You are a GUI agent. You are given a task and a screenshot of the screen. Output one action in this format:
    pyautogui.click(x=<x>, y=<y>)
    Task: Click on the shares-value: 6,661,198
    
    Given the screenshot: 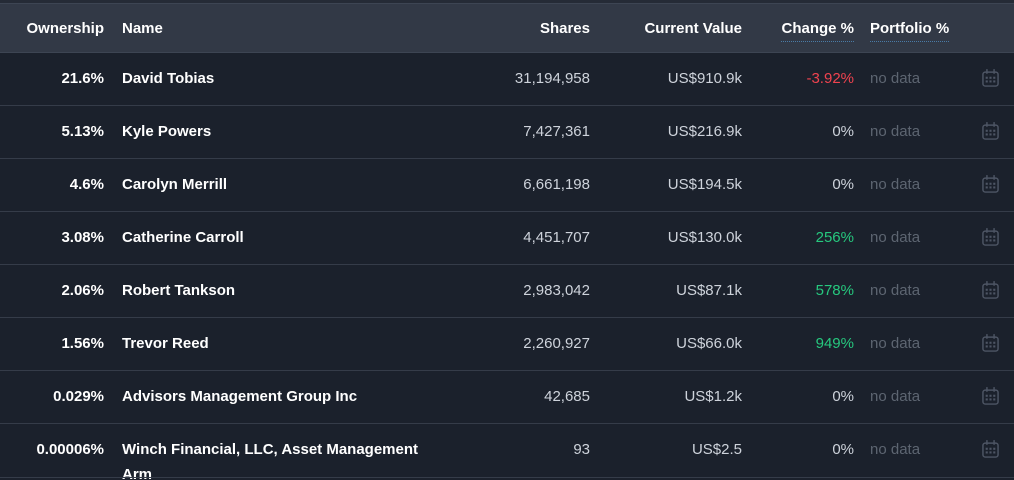 What is the action you would take?
    pyautogui.click(x=556, y=184)
    